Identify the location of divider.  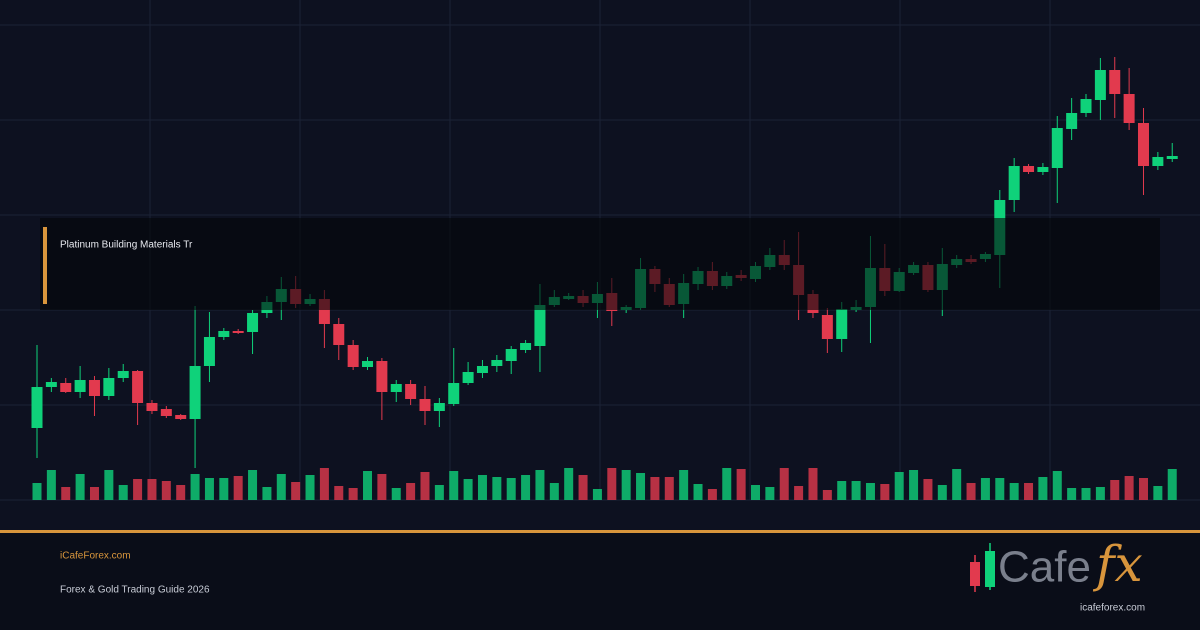
(600, 531).